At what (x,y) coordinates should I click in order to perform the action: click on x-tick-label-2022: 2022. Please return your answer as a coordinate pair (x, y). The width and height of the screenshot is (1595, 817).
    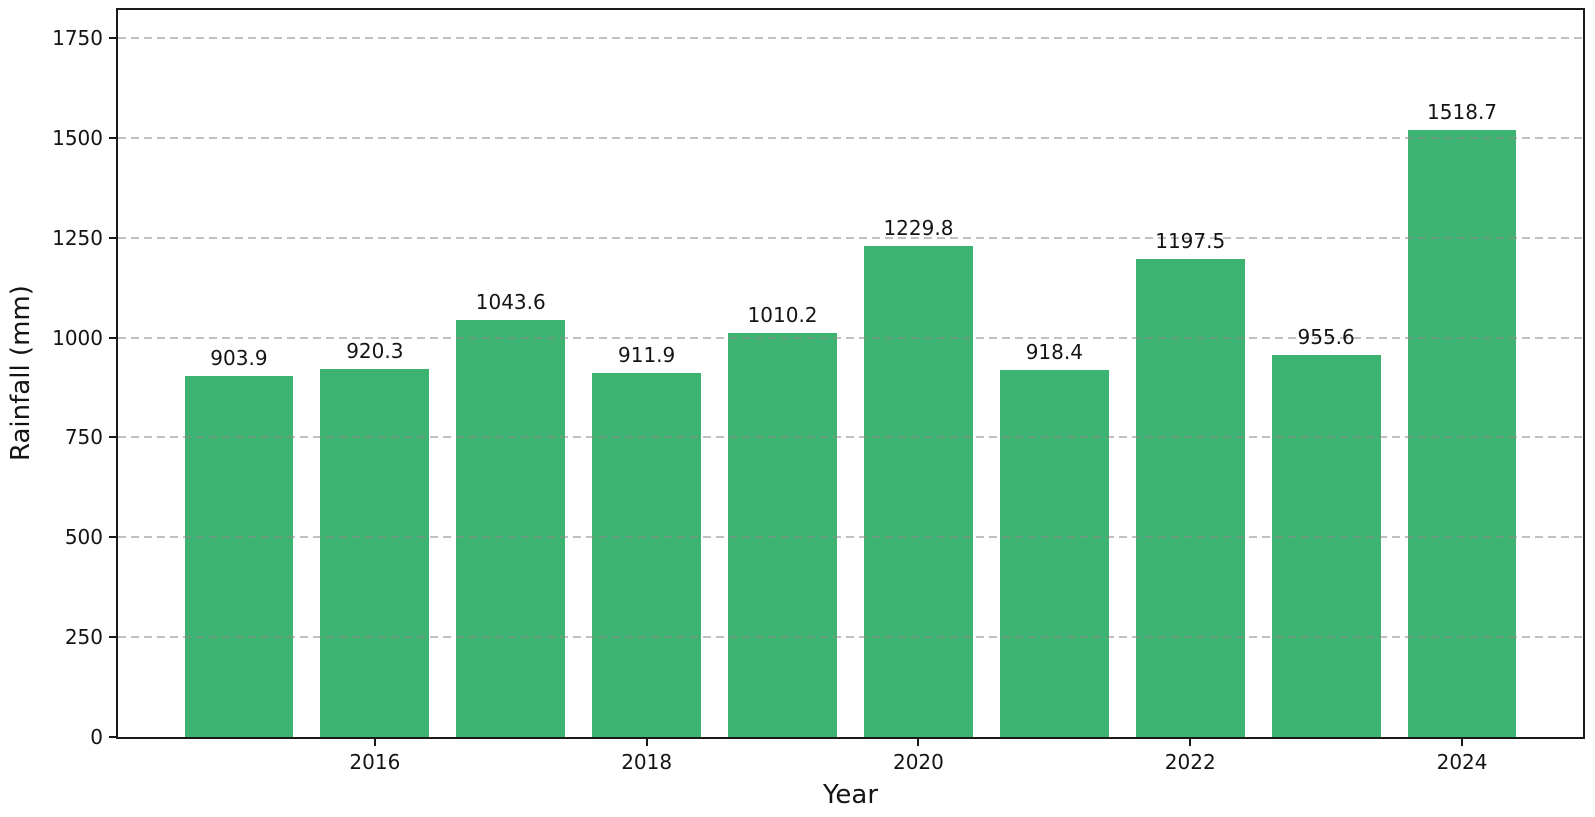
    Looking at the image, I should click on (1190, 762).